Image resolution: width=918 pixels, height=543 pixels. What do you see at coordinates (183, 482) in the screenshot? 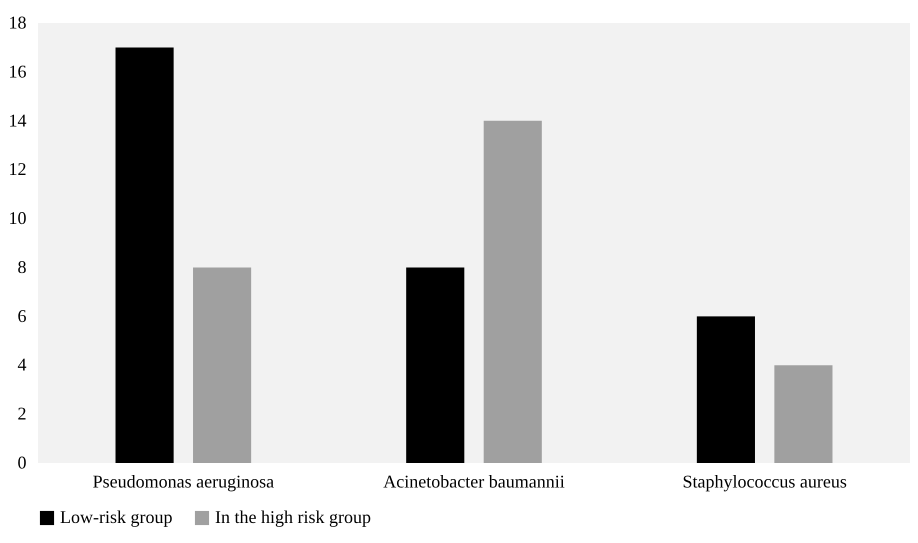
I see `x-tick-label: Pseudomonas aeruginosa` at bounding box center [183, 482].